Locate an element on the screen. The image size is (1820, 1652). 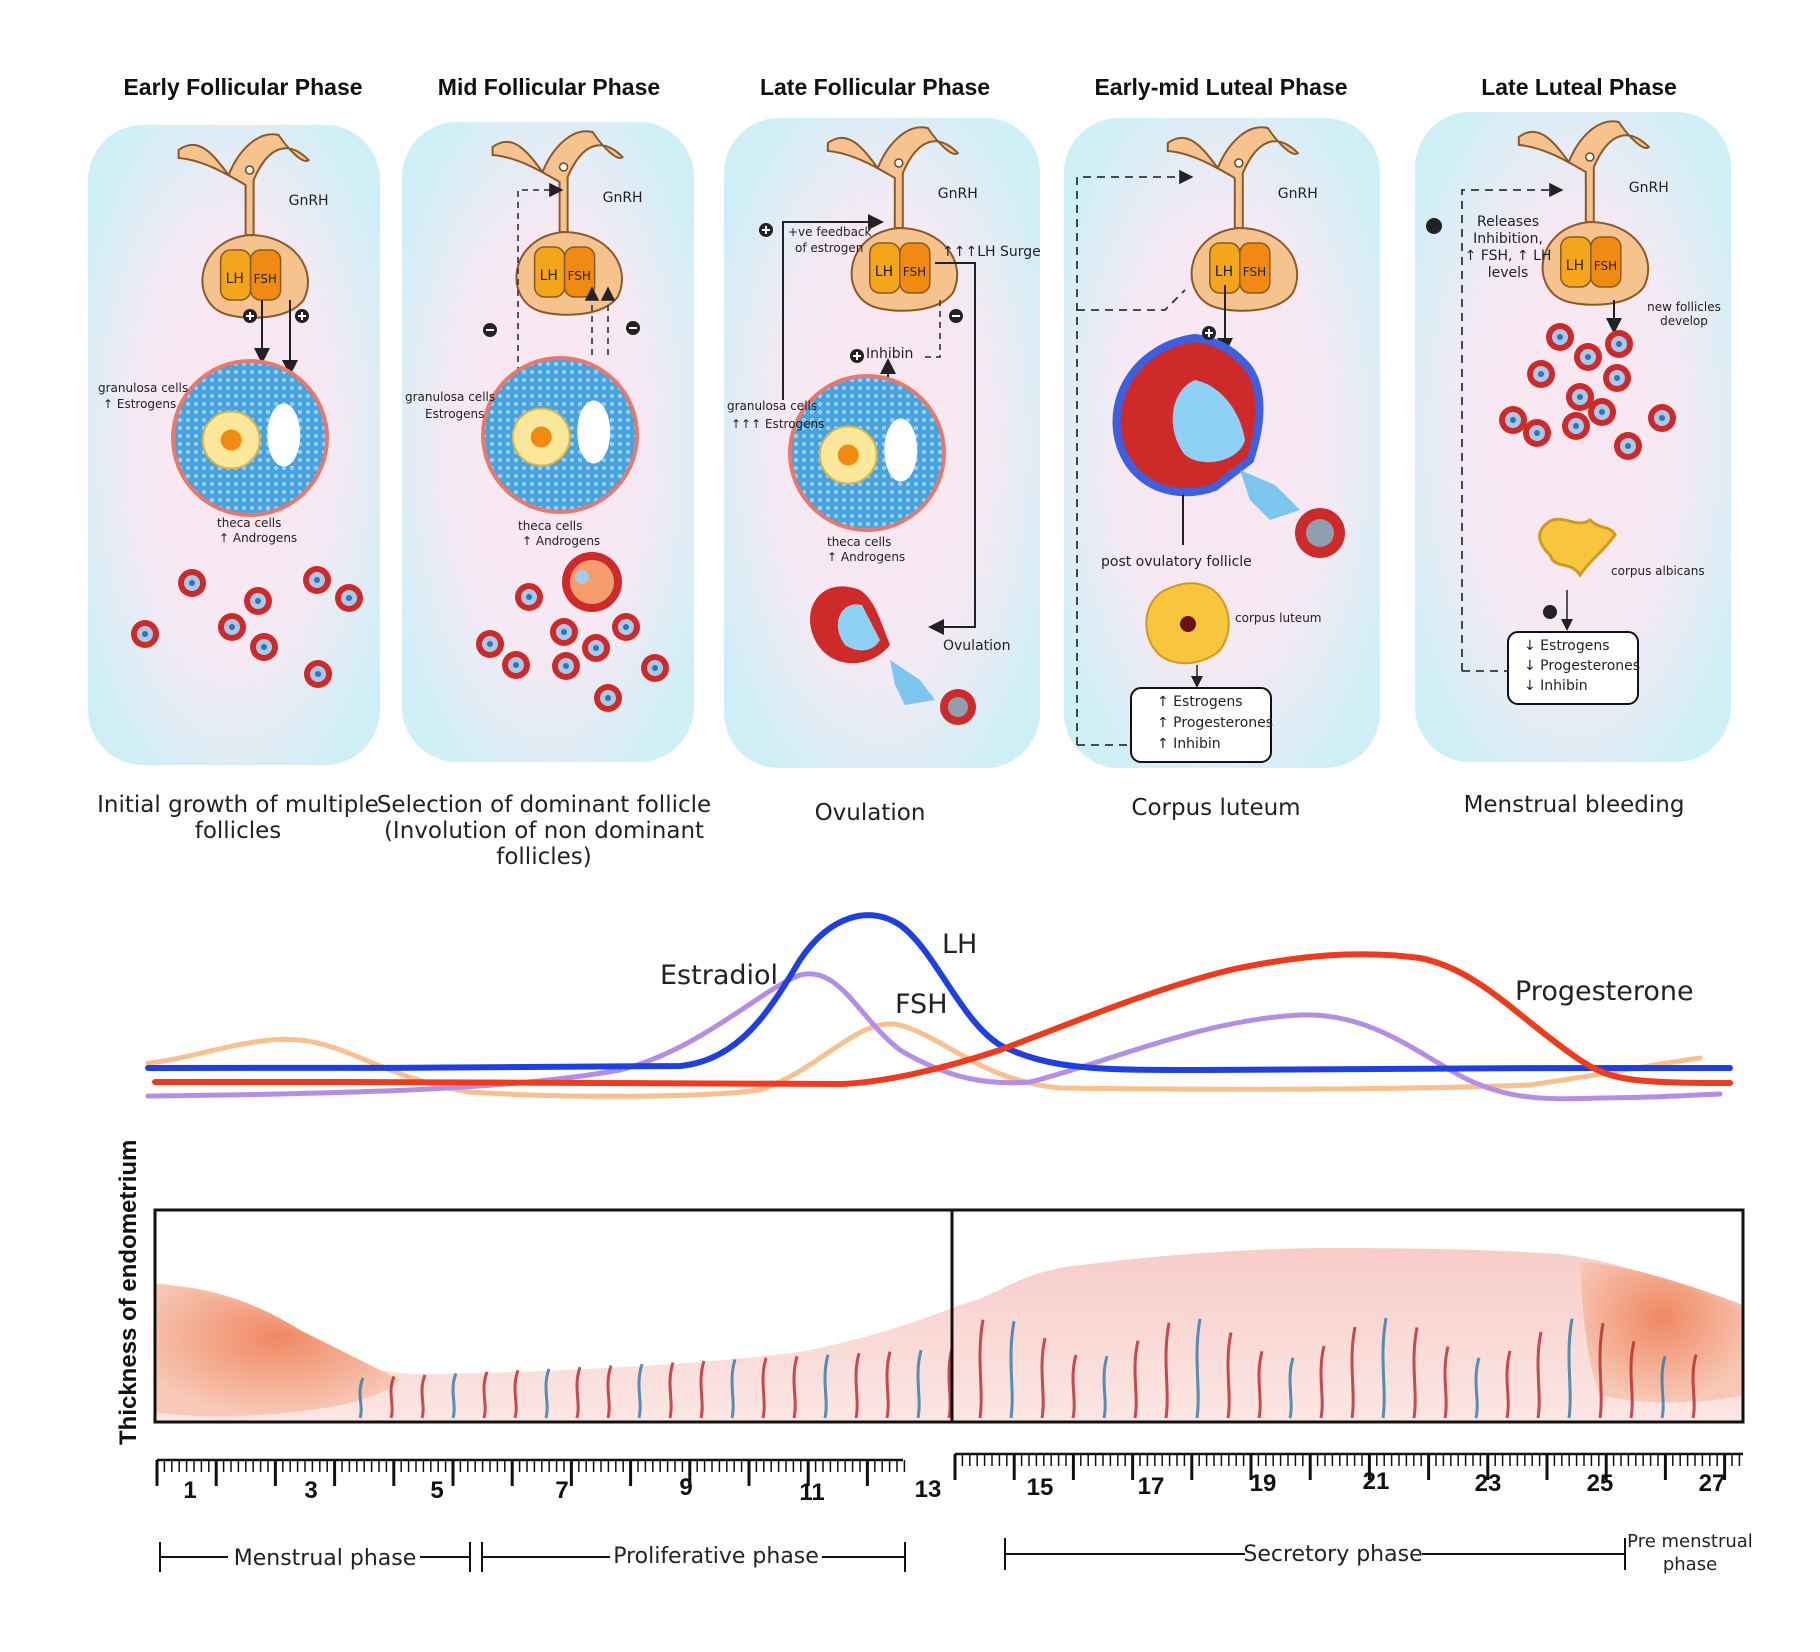
day-label: 15 is located at coordinates (1040, 1487).